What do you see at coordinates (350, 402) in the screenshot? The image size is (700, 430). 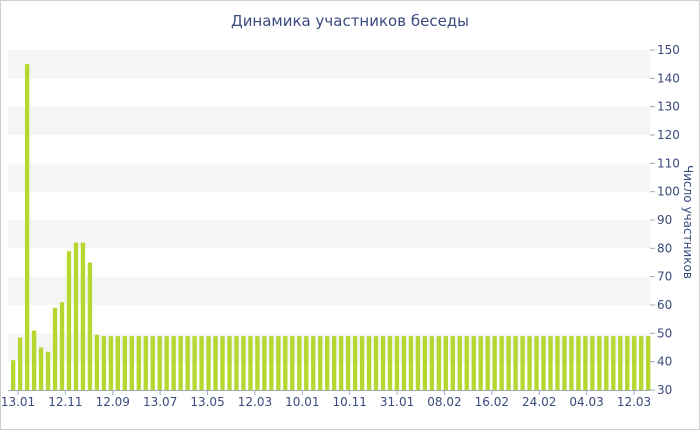 I see `x-tick-label: 10.11` at bounding box center [350, 402].